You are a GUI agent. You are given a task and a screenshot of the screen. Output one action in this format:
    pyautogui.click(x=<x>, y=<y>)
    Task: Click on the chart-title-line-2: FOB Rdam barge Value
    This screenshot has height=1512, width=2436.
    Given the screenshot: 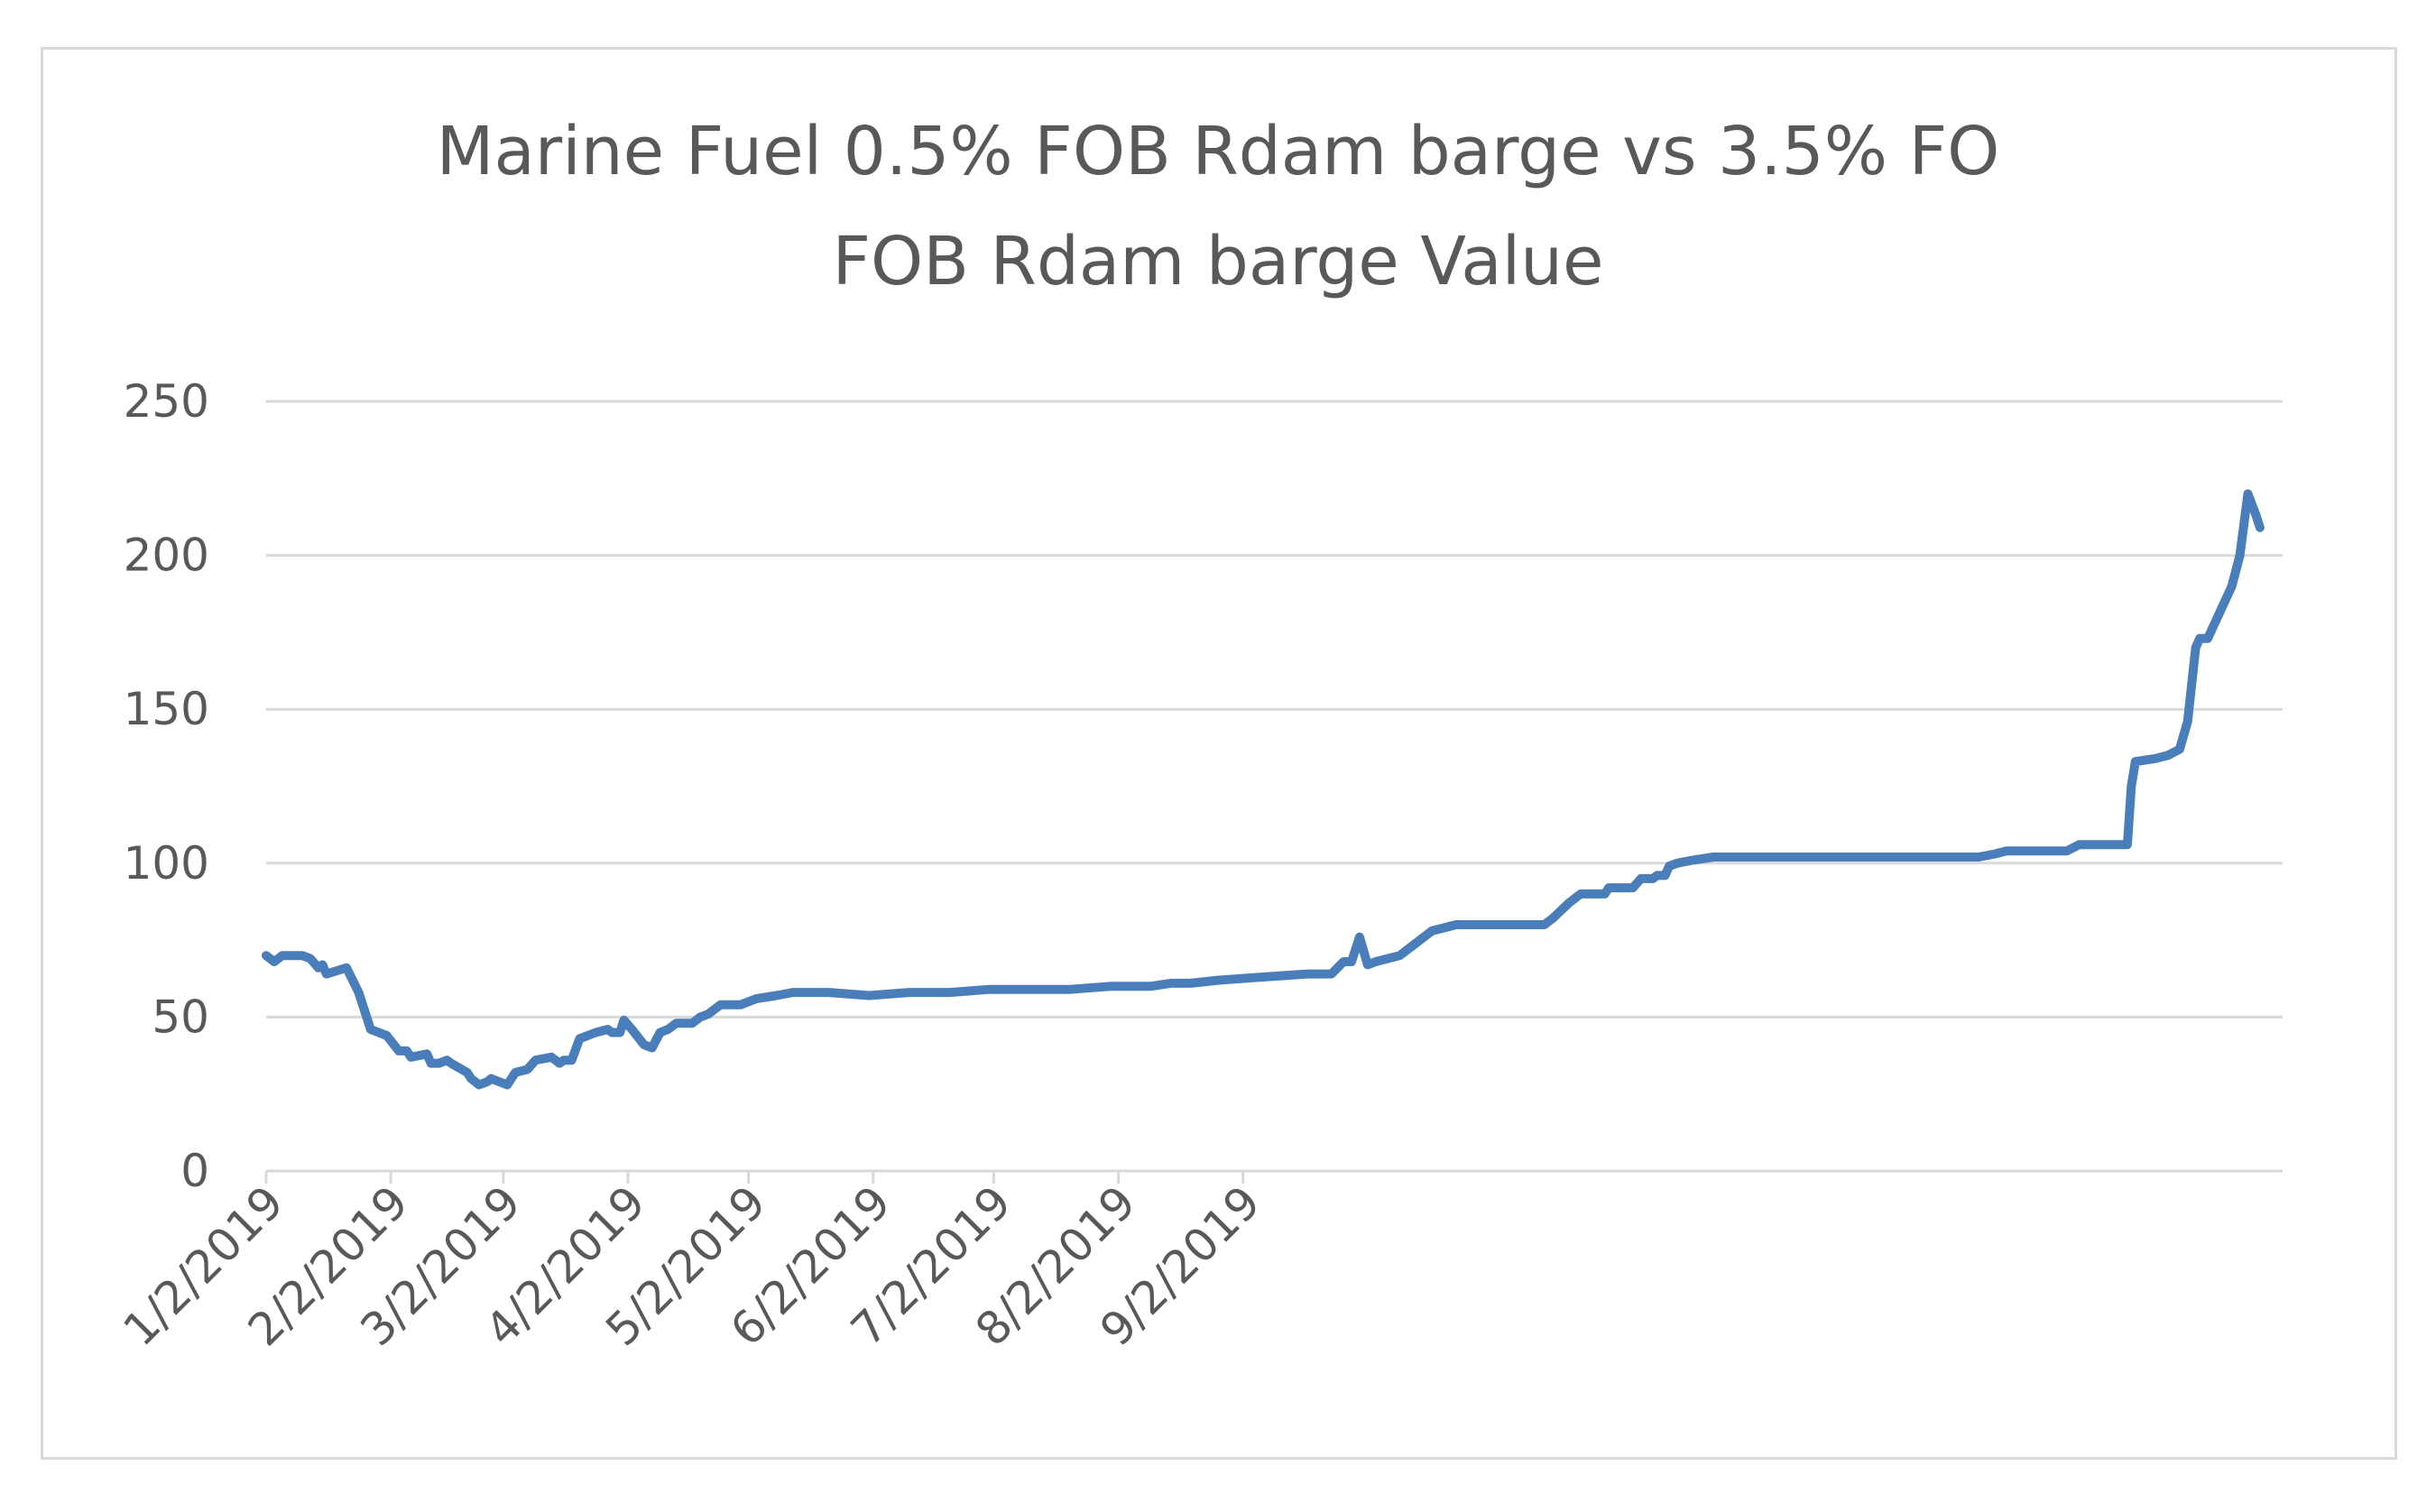 What is the action you would take?
    pyautogui.click(x=1218, y=261)
    